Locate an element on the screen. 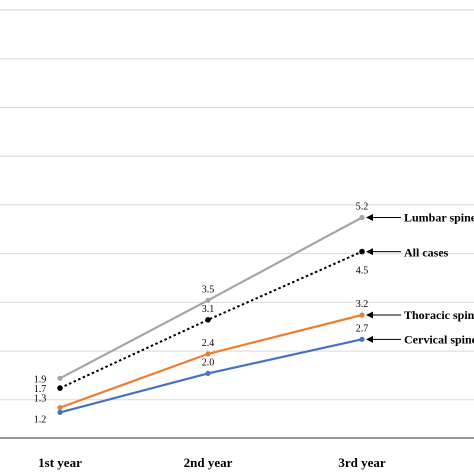 This screenshot has height=474, width=474. data-label: 4.5 is located at coordinates (362, 271).